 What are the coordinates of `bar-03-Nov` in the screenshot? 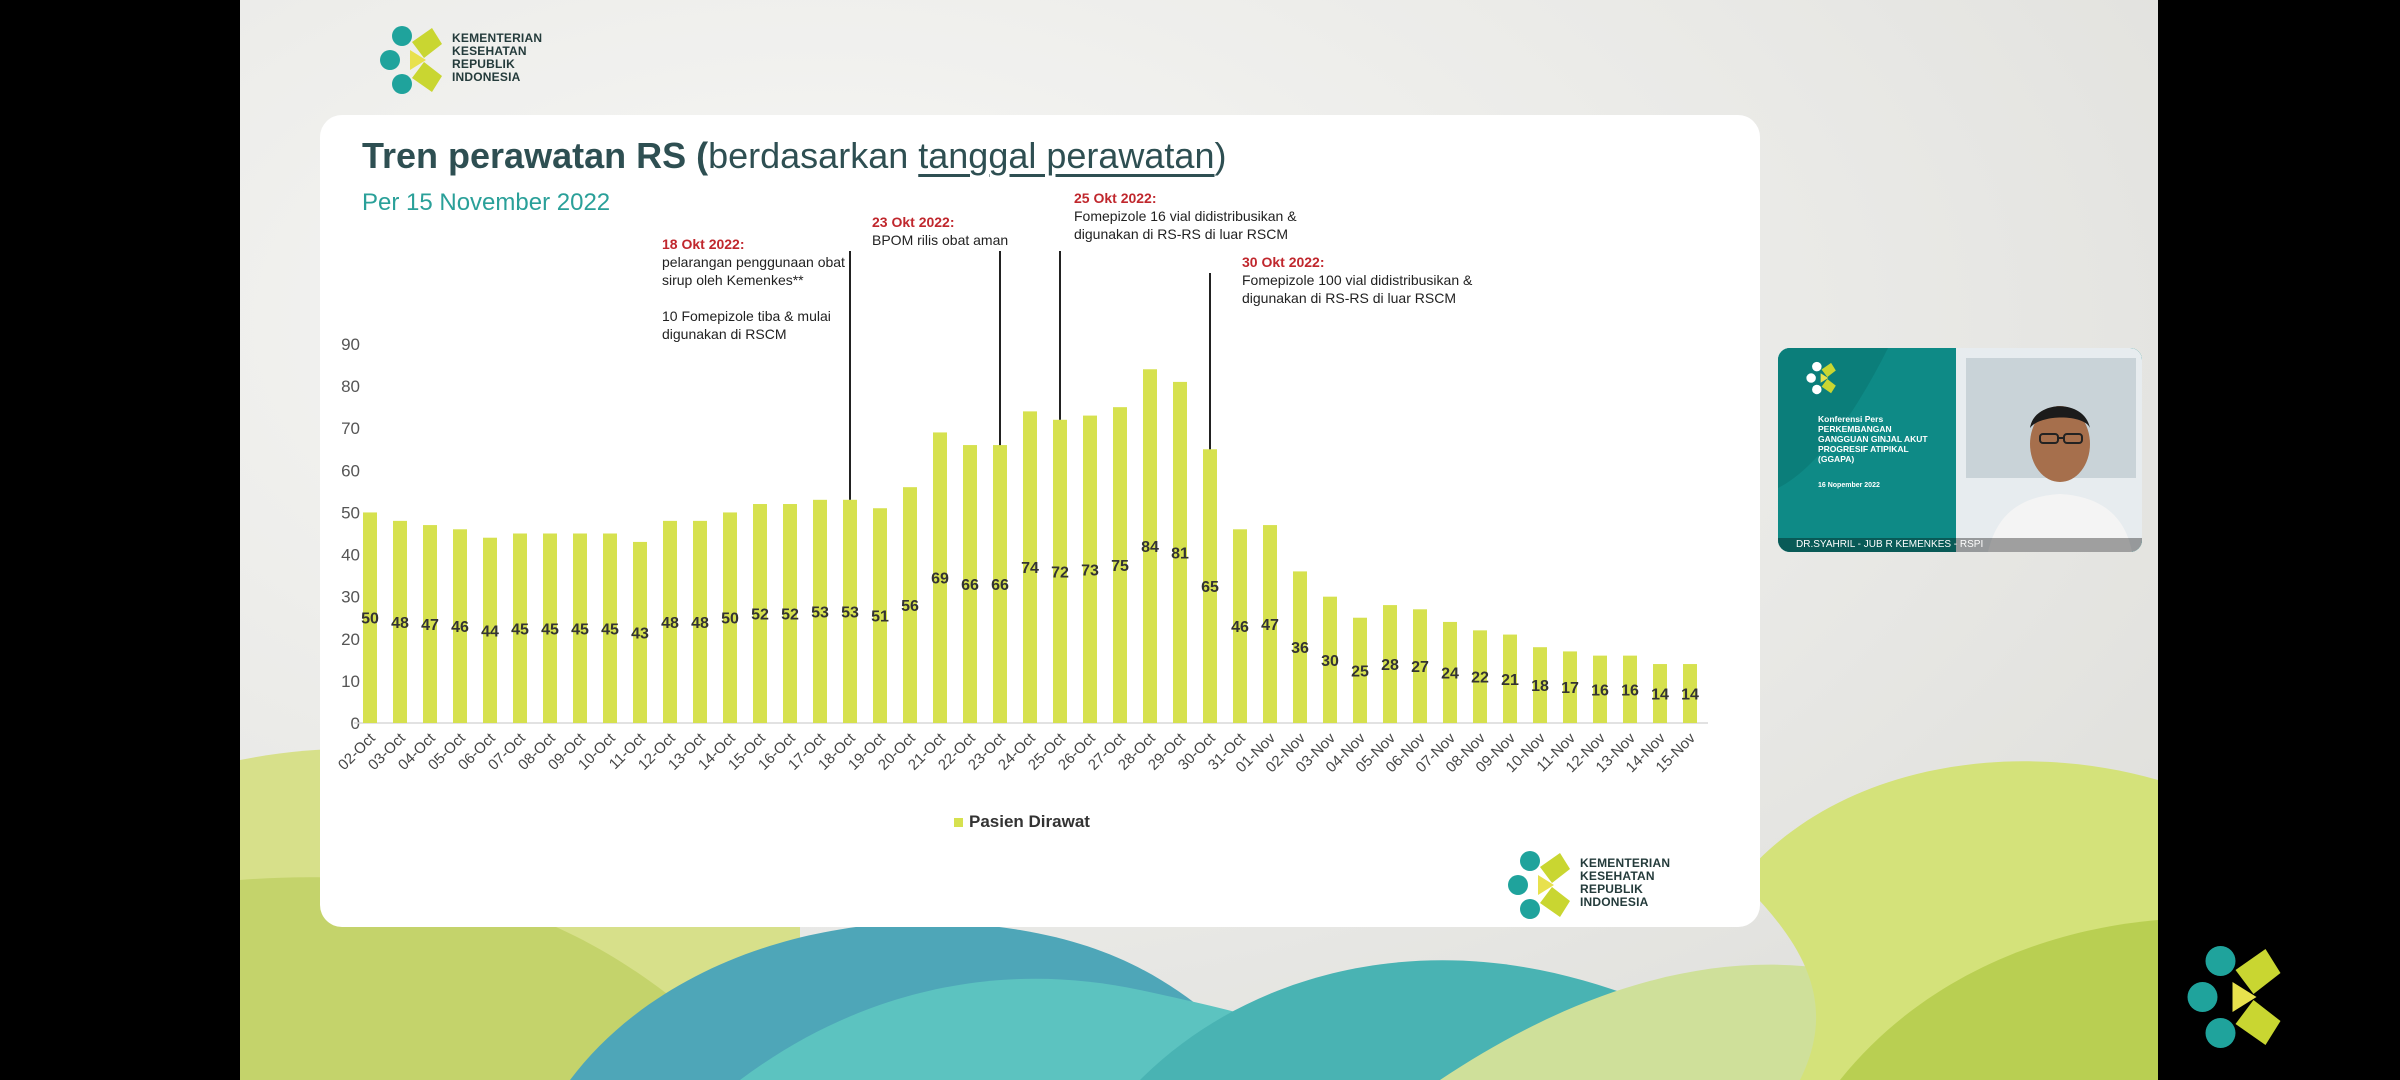 It's located at (1330, 659).